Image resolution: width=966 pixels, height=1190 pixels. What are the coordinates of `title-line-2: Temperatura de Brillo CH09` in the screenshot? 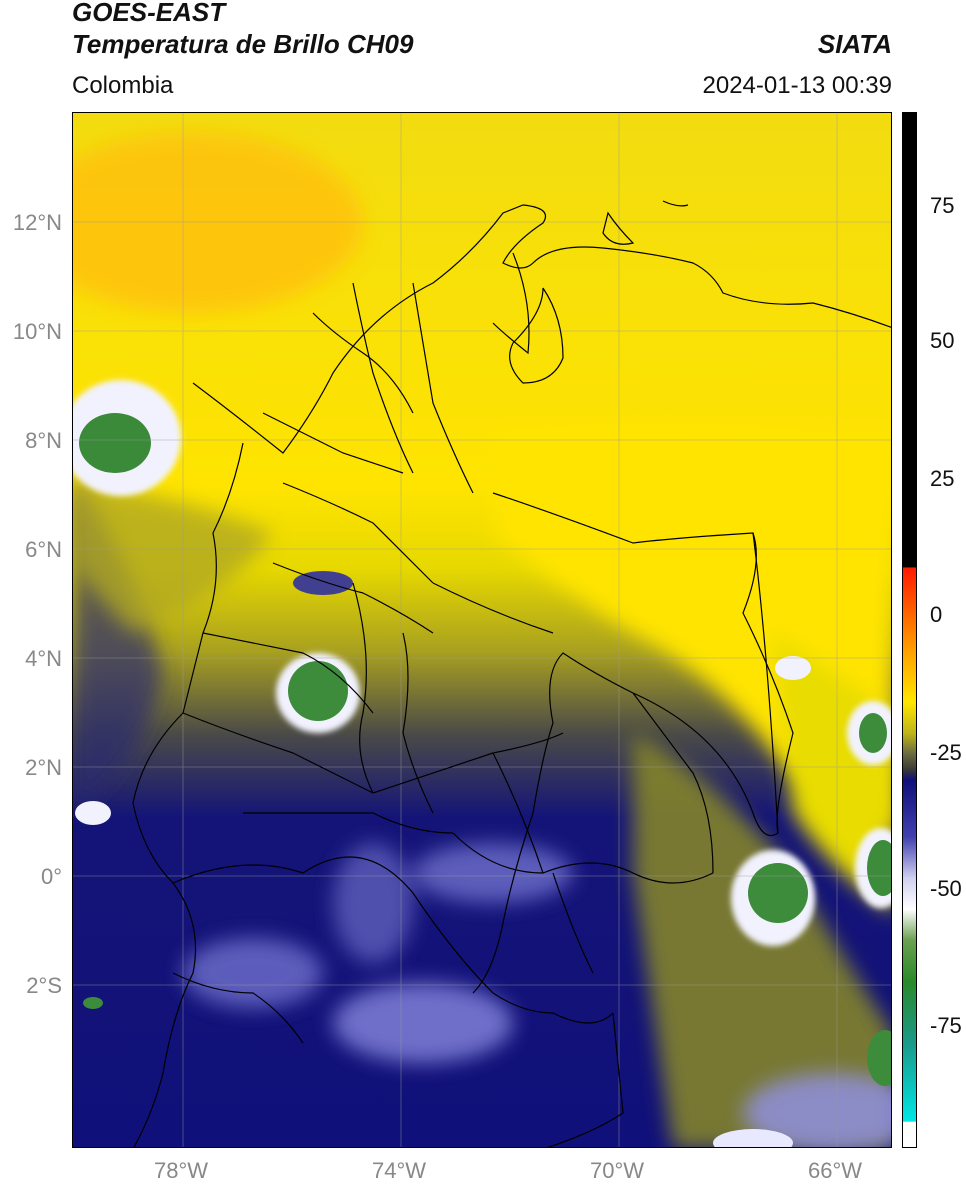 It's located at (243, 44).